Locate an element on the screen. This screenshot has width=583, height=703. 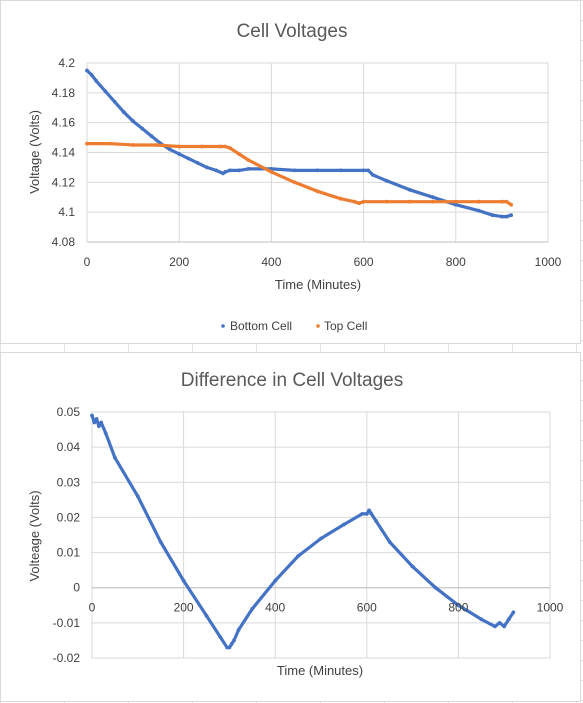
y-tick-label: 0.01 is located at coordinates (69, 553).